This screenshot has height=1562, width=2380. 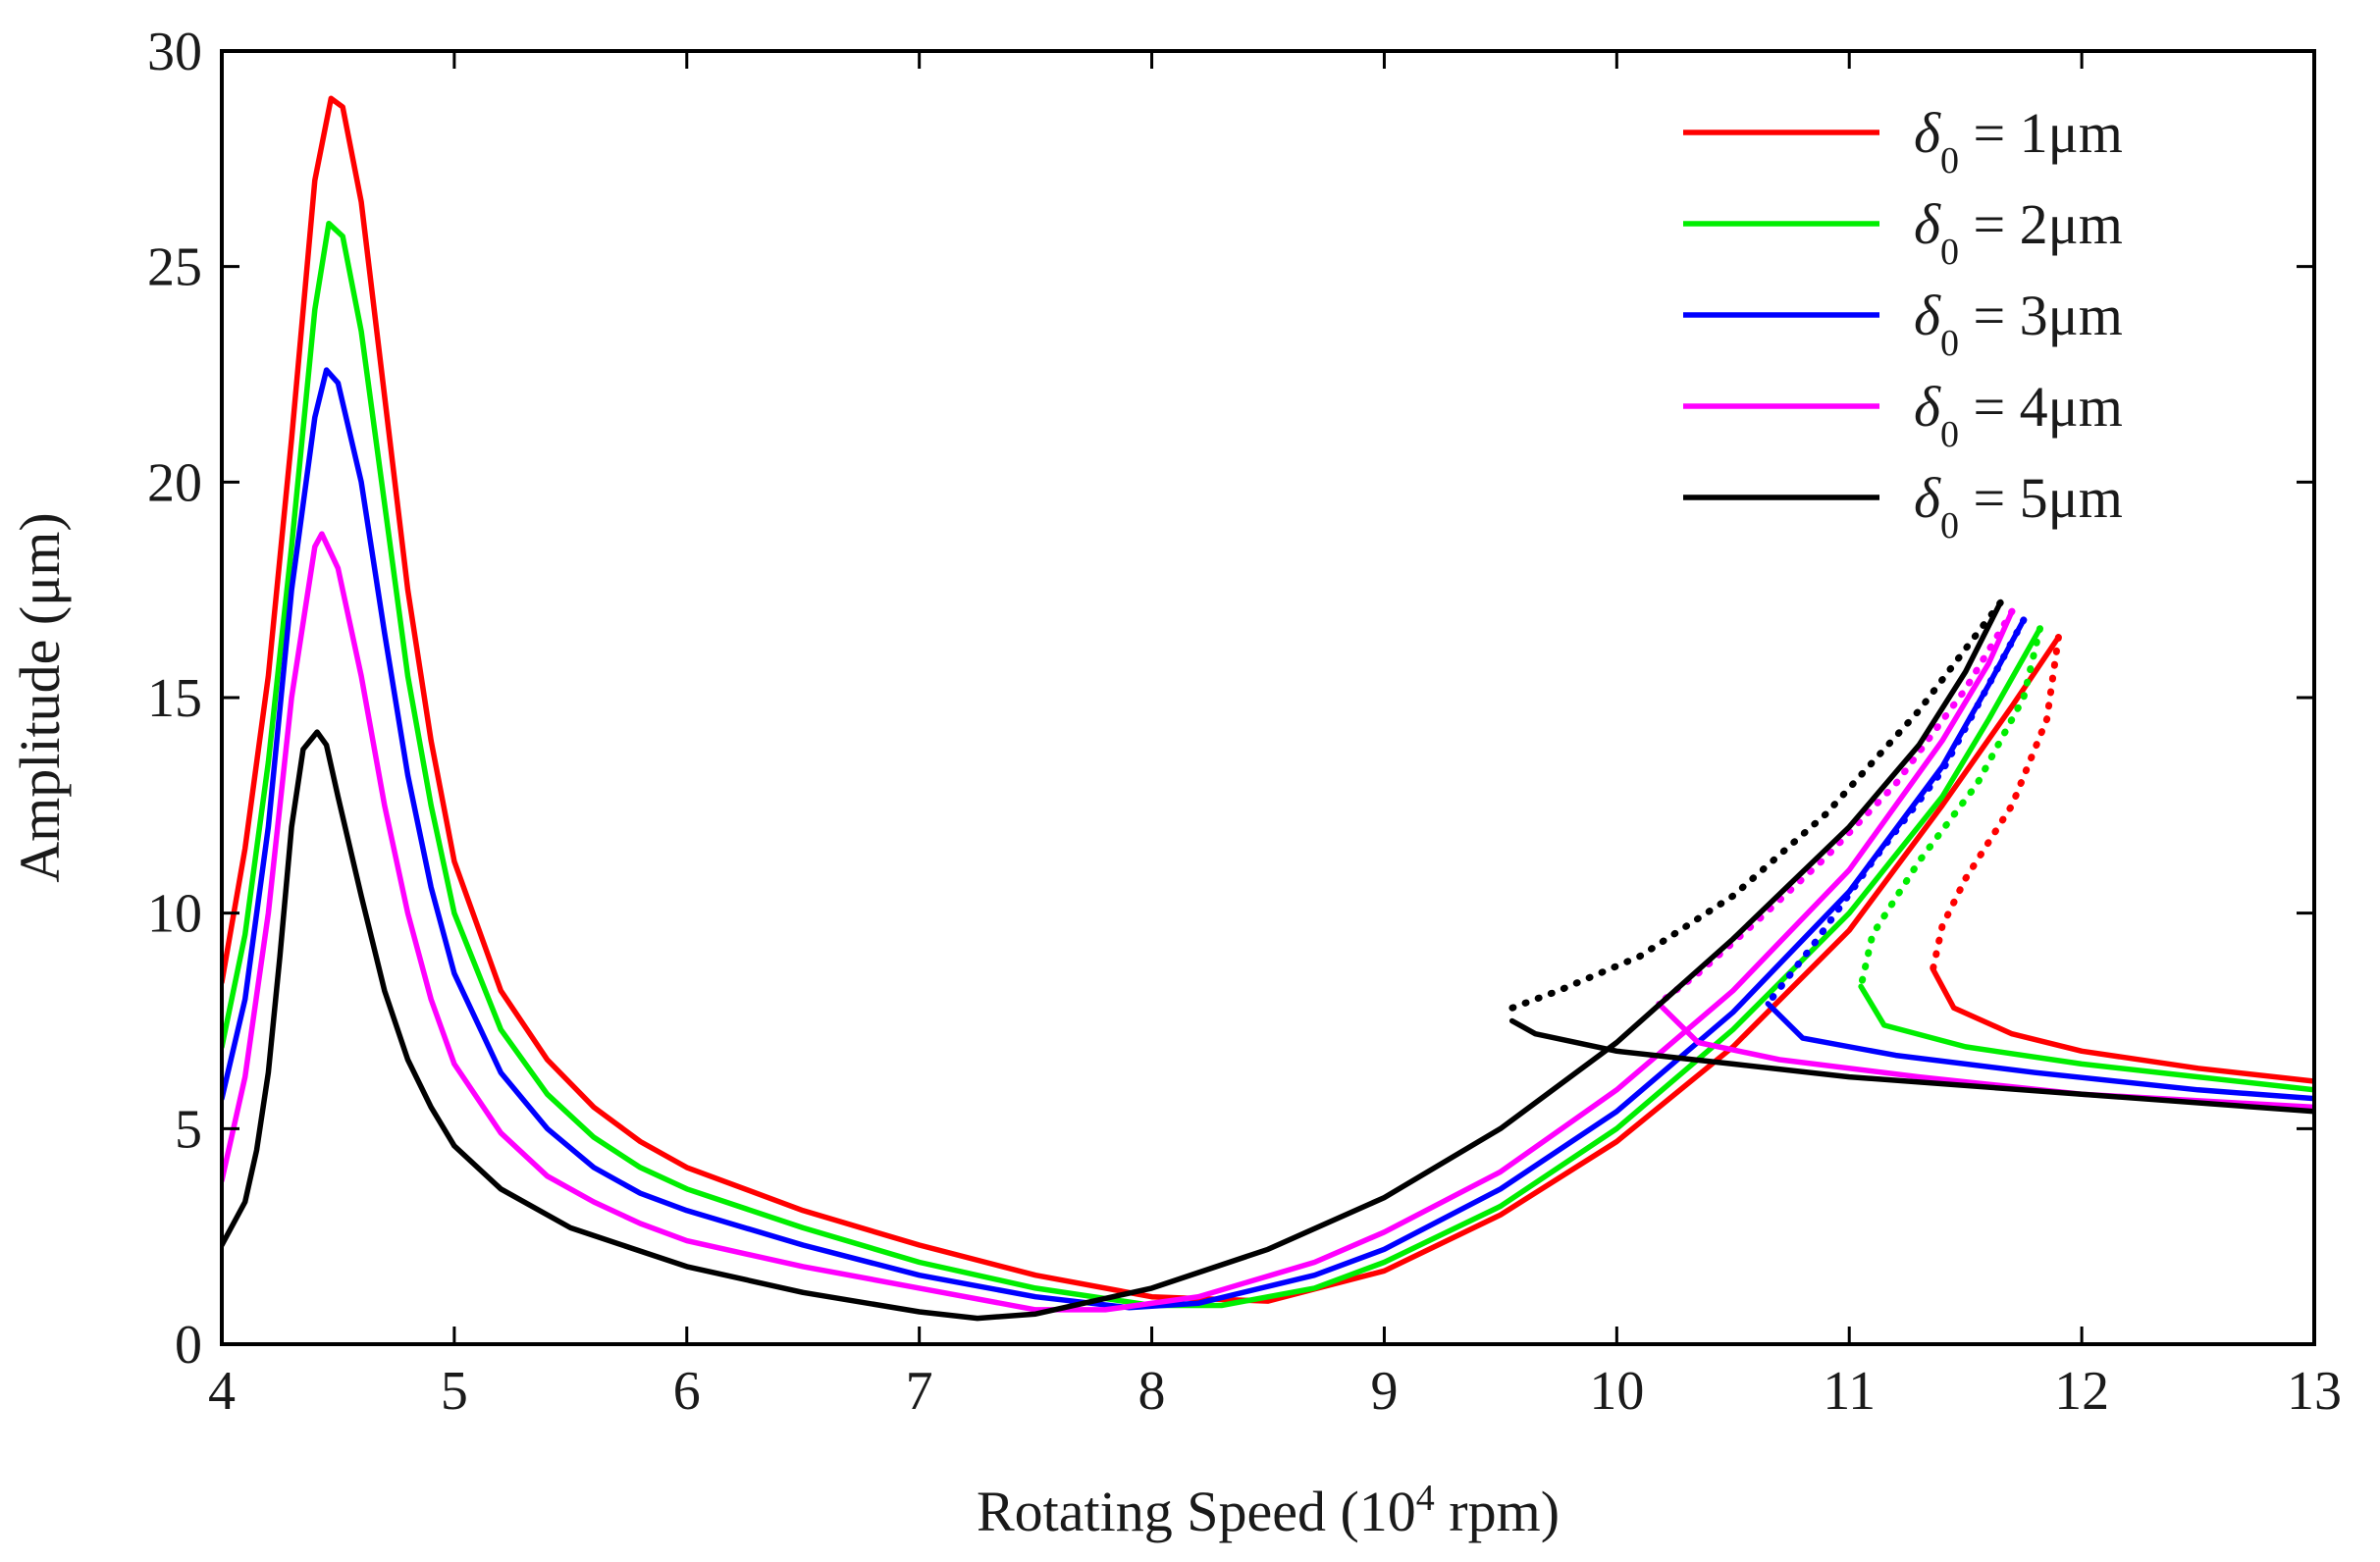 I want to click on x-tick-label: 5, so click(x=454, y=1391).